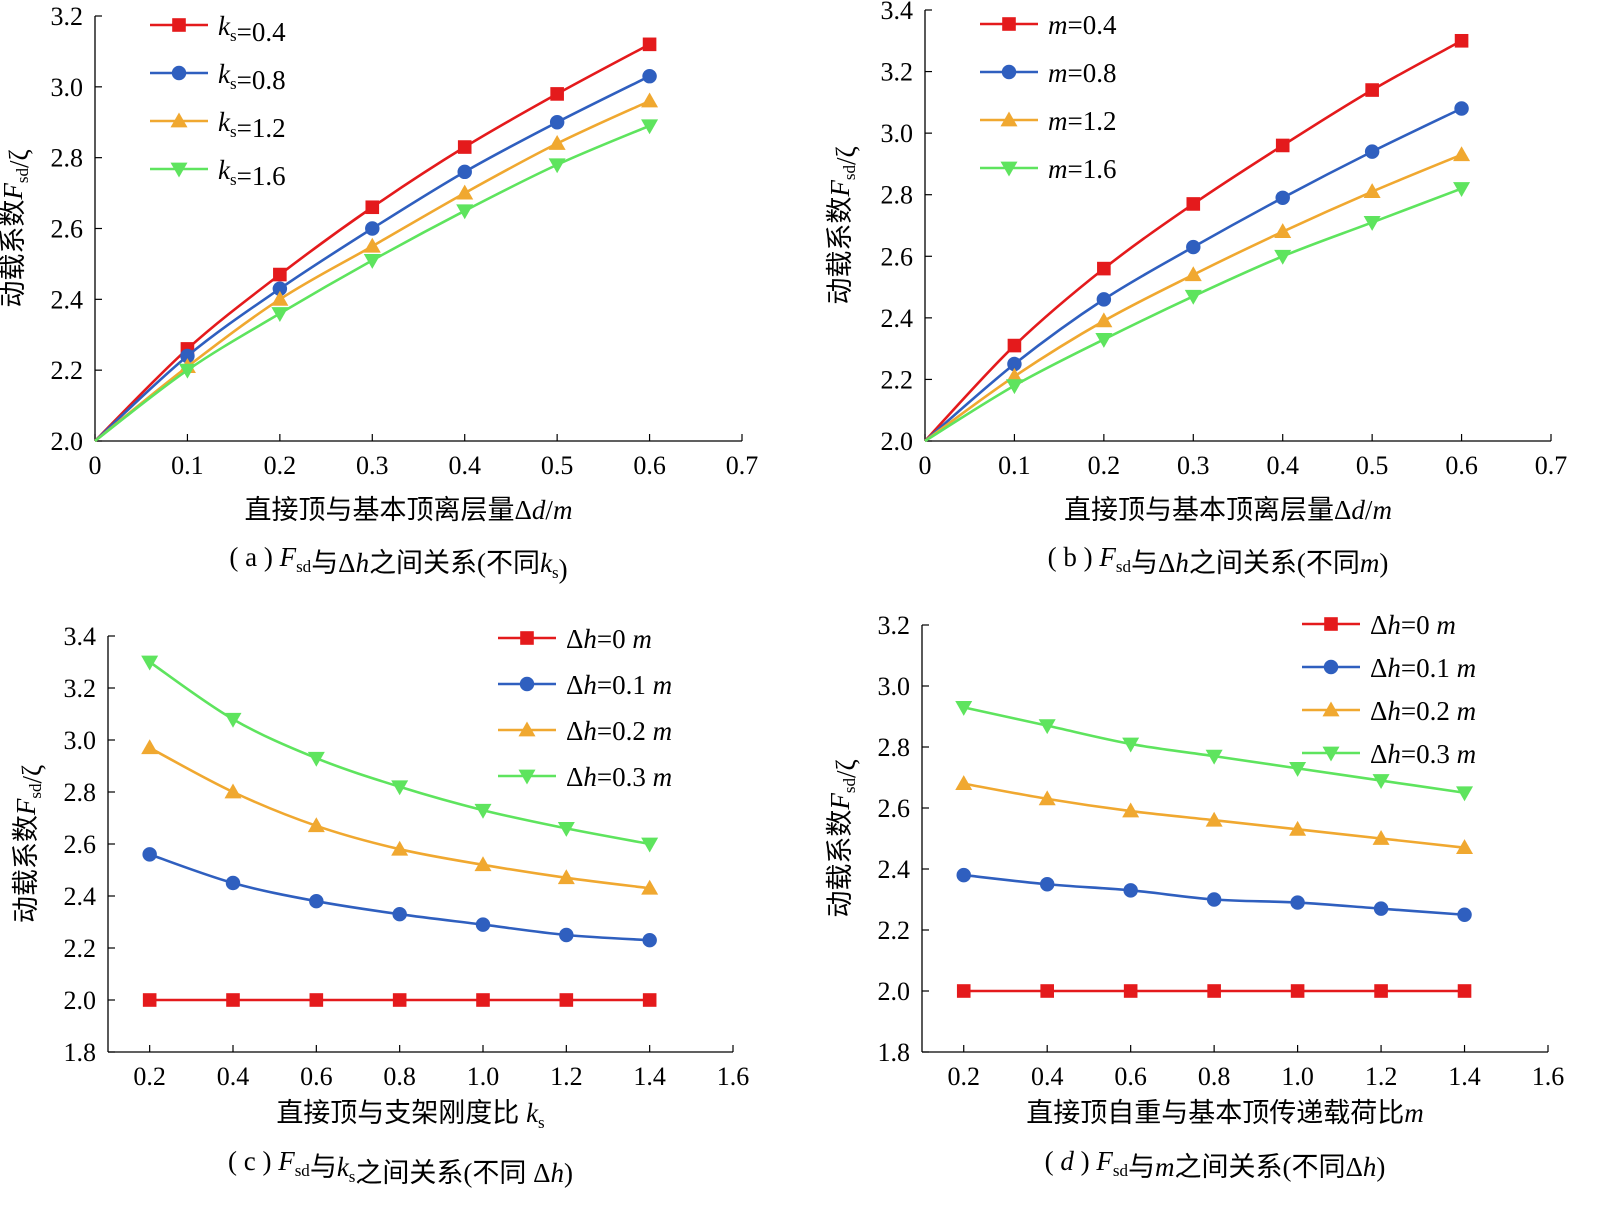 This screenshot has width=1607, height=1208. I want to click on legend-label: Δh=0.2 m, so click(1423, 711).